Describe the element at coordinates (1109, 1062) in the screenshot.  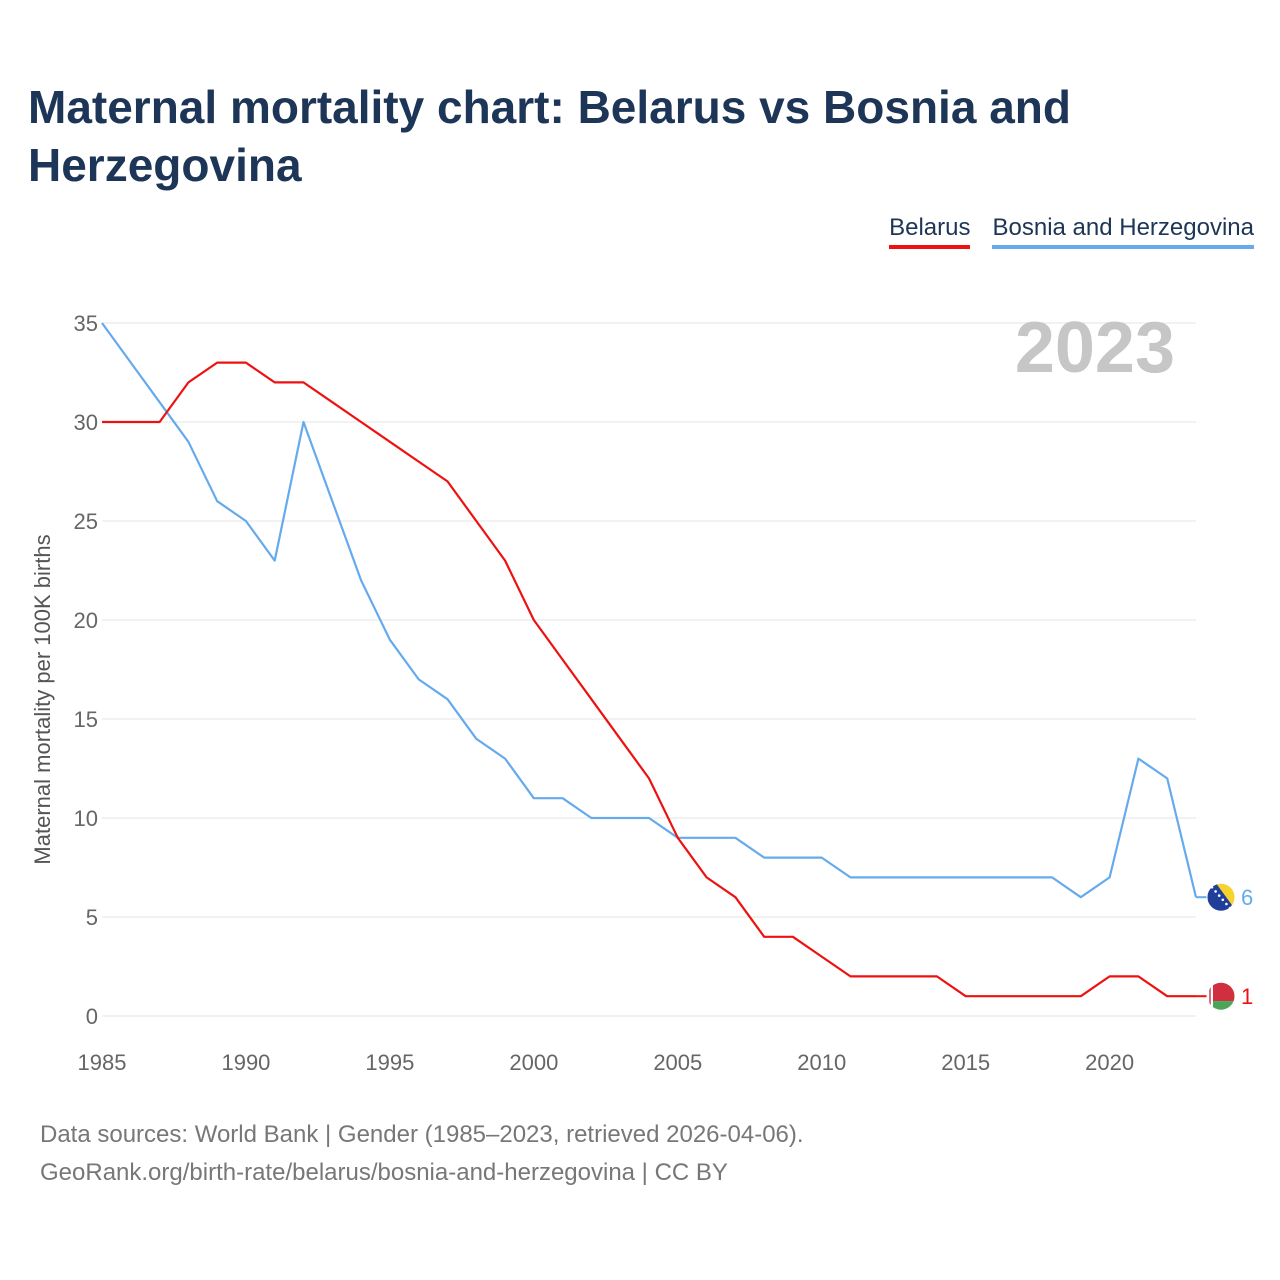
I see `x-tick-label-2020: 2020` at that location.